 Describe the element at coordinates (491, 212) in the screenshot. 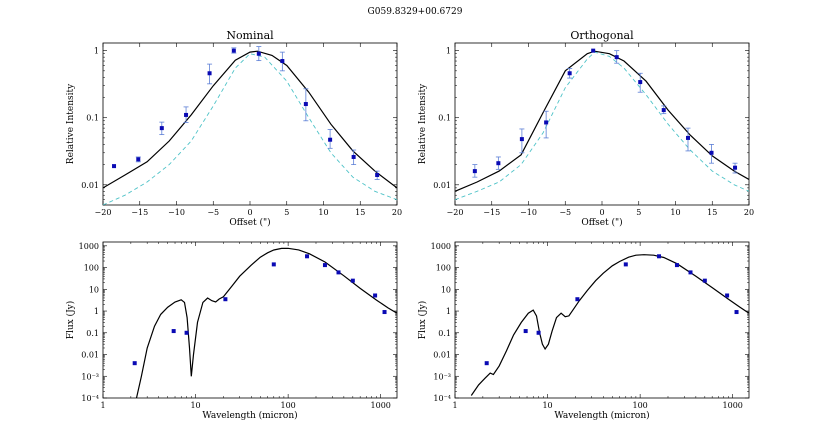

I see `x-tick-label: −15` at that location.